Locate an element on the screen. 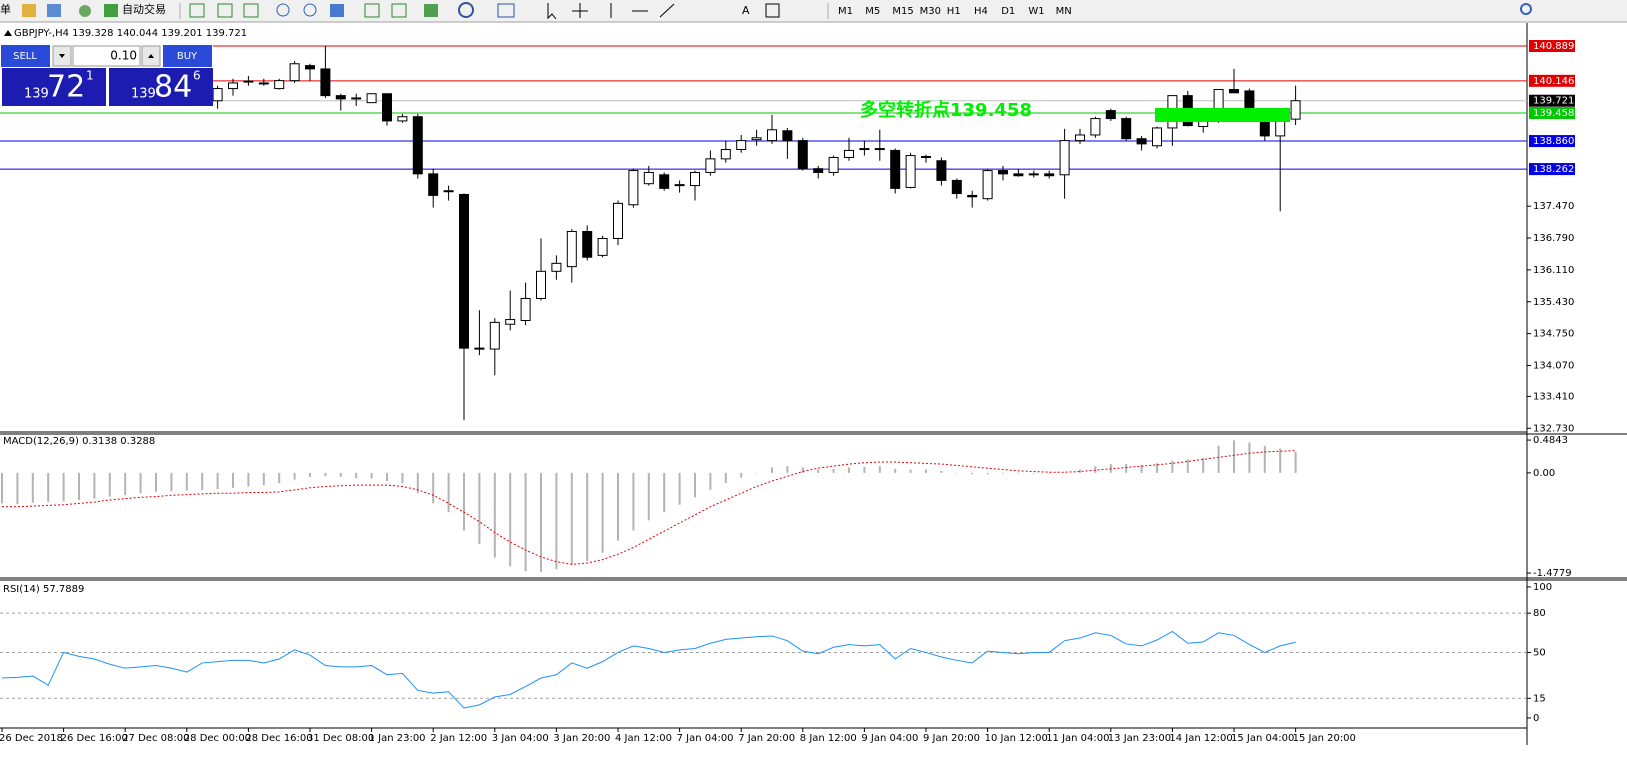  timeframe: M15 is located at coordinates (902, 11).